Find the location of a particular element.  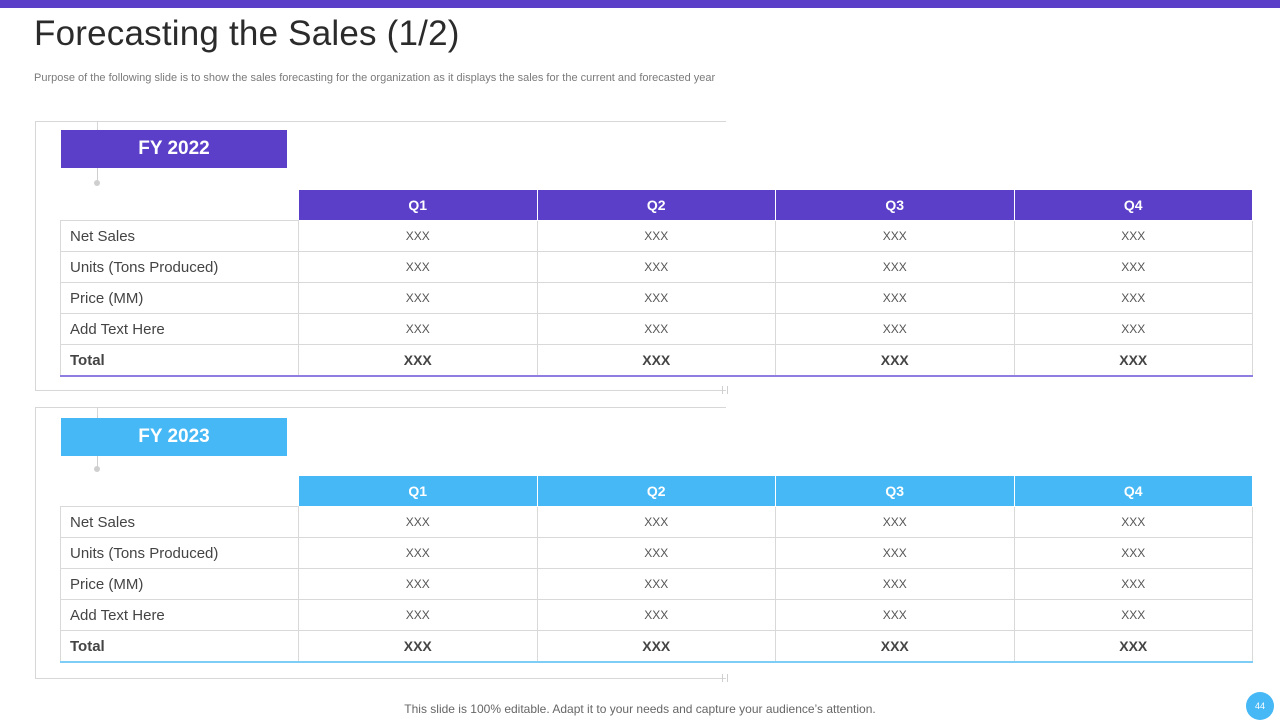

top-accent-bar is located at coordinates (640, 4).